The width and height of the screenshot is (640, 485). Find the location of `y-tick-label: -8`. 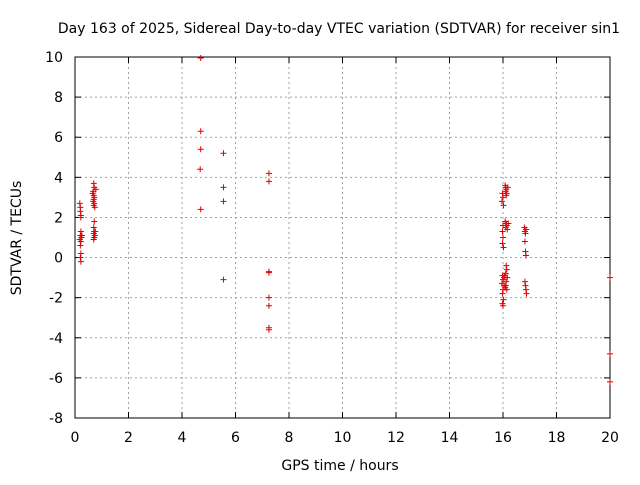

y-tick-label: -8 is located at coordinates (56, 419).